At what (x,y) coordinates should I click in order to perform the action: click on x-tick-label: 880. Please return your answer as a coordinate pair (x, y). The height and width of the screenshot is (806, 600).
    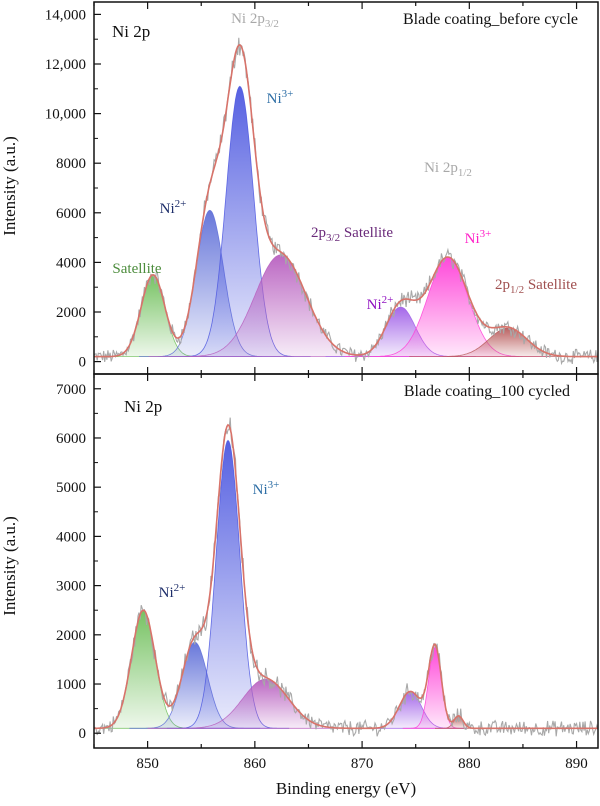
    Looking at the image, I should click on (469, 764).